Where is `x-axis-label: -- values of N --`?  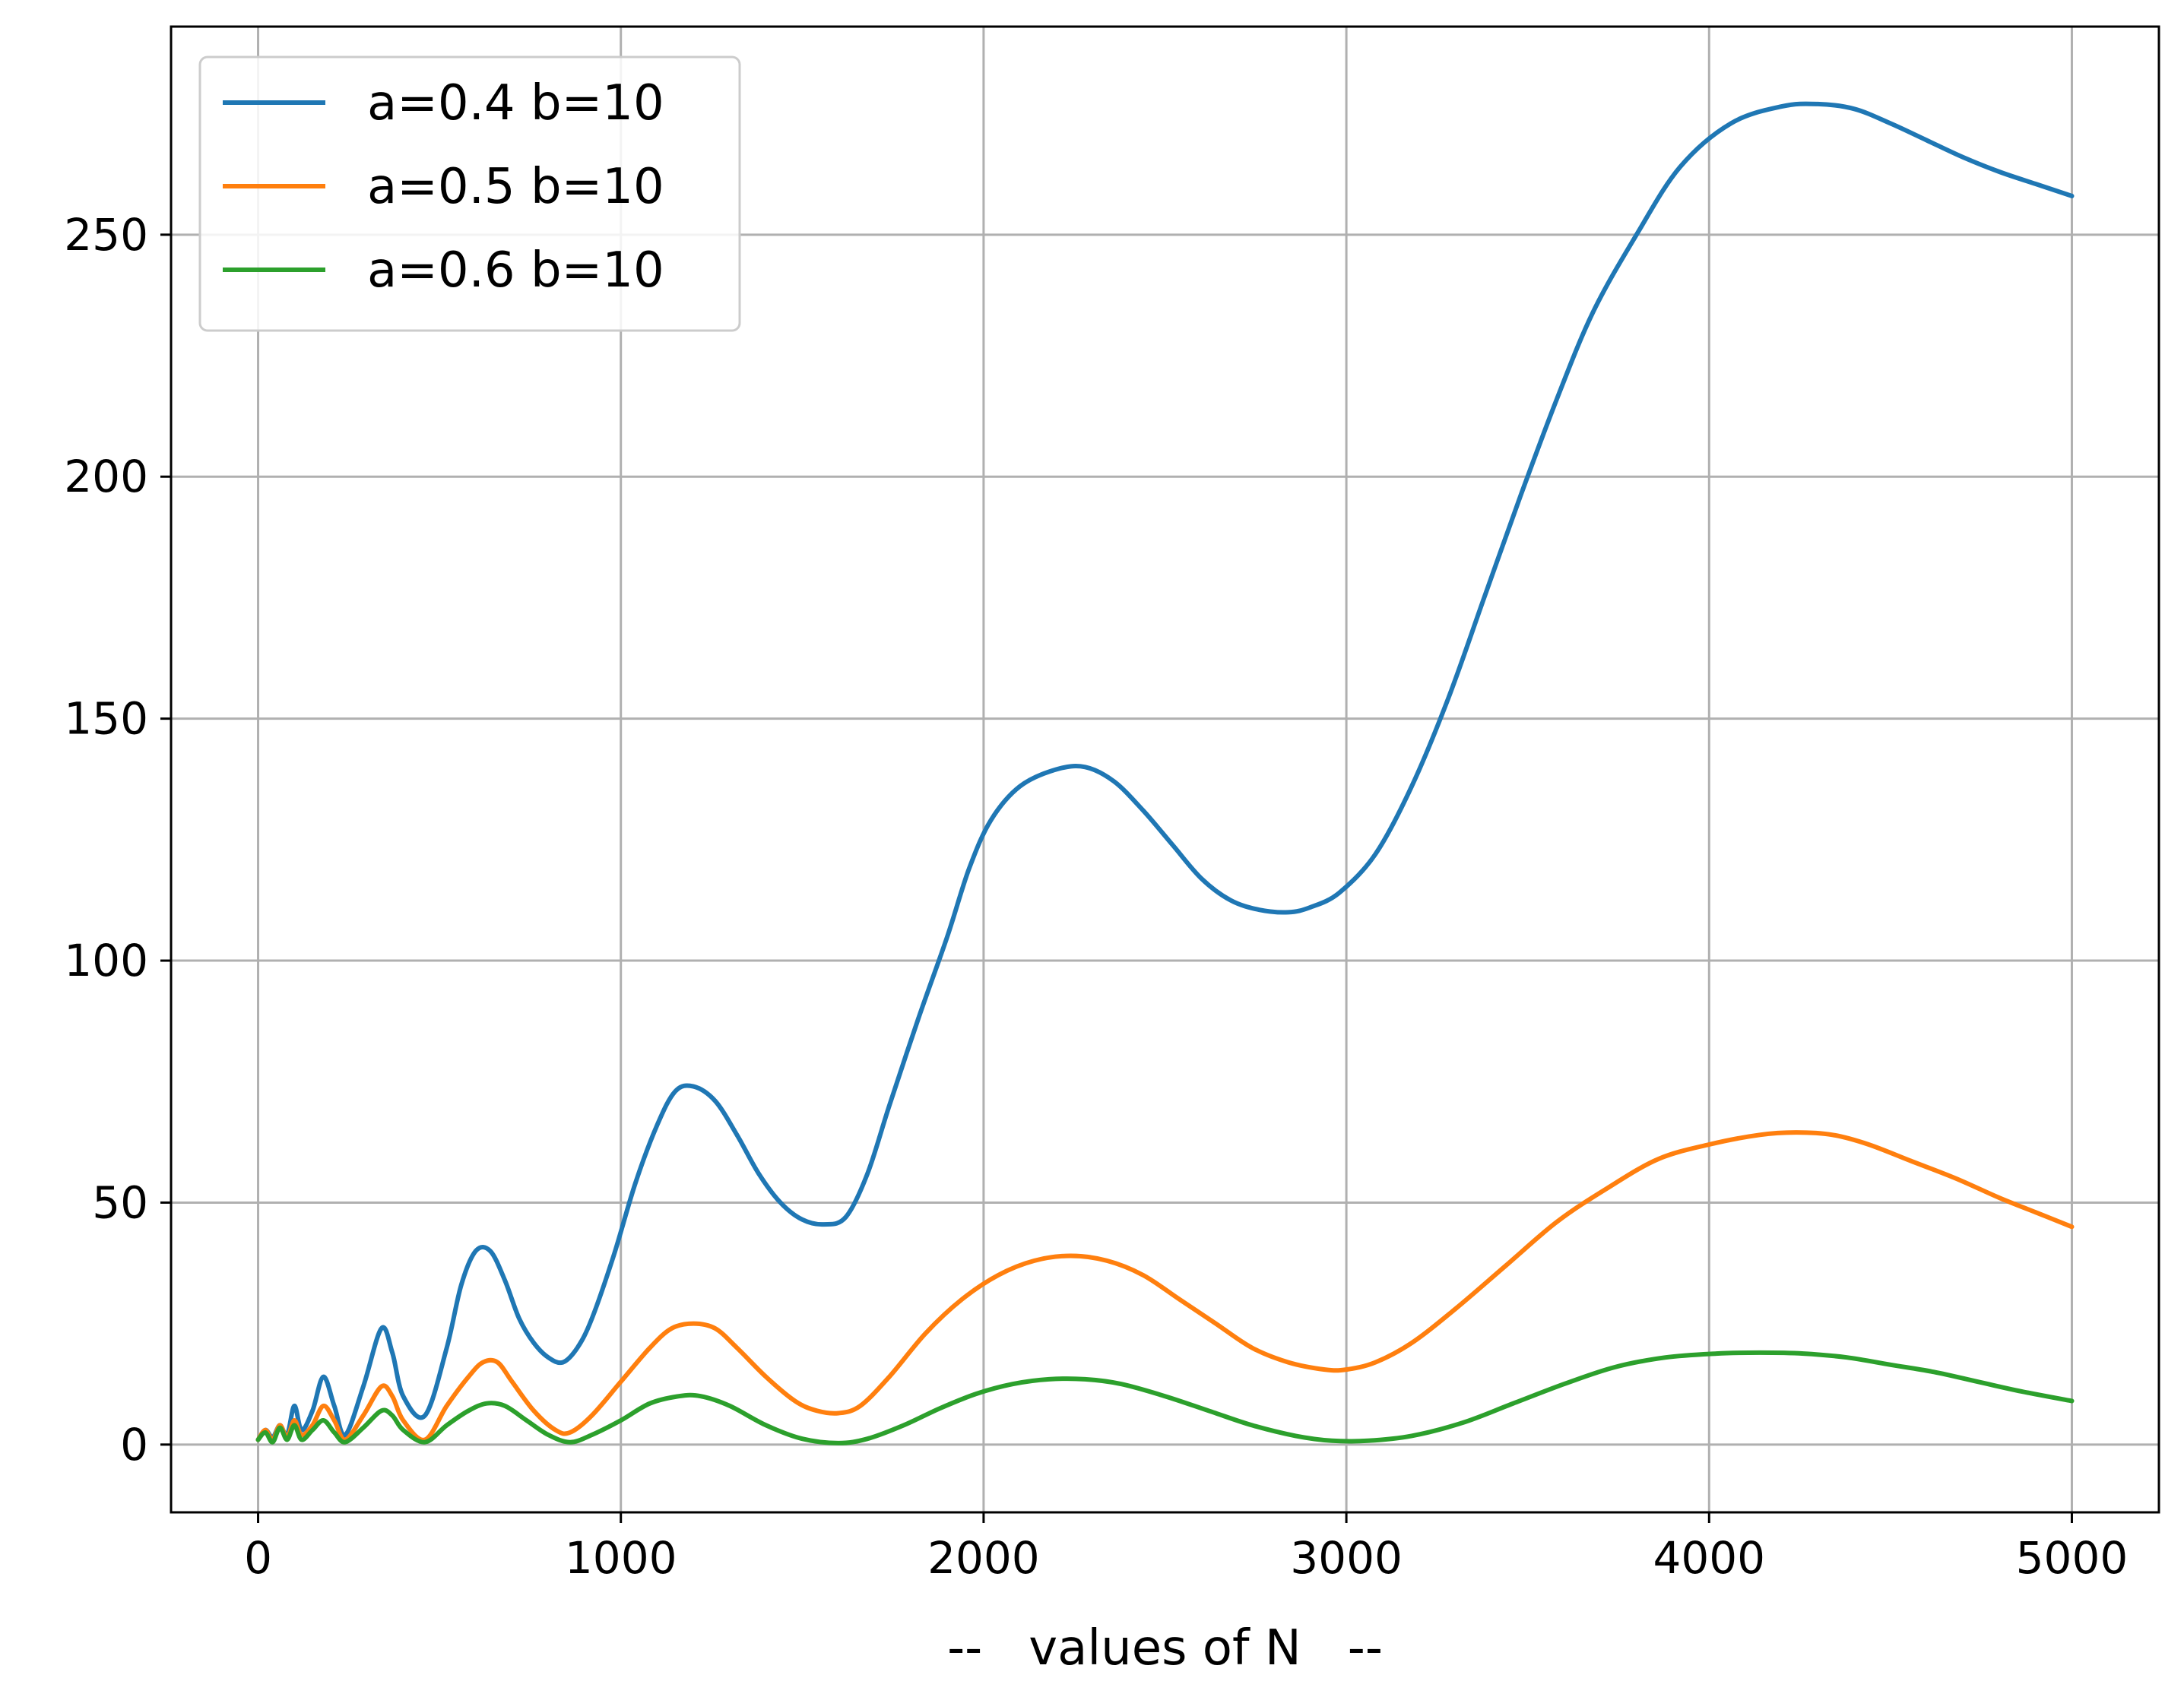
x-axis-label: -- values of N -- is located at coordinates (1165, 1648).